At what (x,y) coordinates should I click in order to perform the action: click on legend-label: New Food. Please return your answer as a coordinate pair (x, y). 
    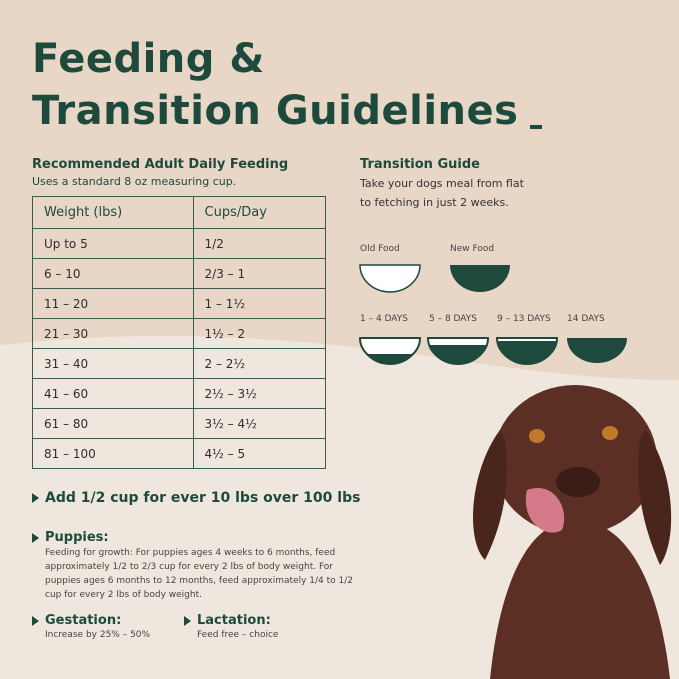
    Looking at the image, I should click on (472, 249).